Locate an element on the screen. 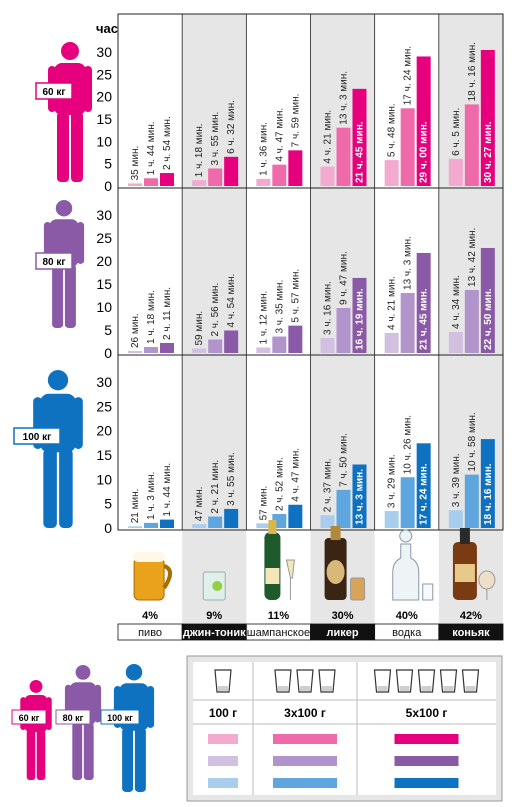 Image resolution: width=520 pixels, height=807 pixels. bar-value-label: 2 ч. 11 мин. is located at coordinates (167, 313).